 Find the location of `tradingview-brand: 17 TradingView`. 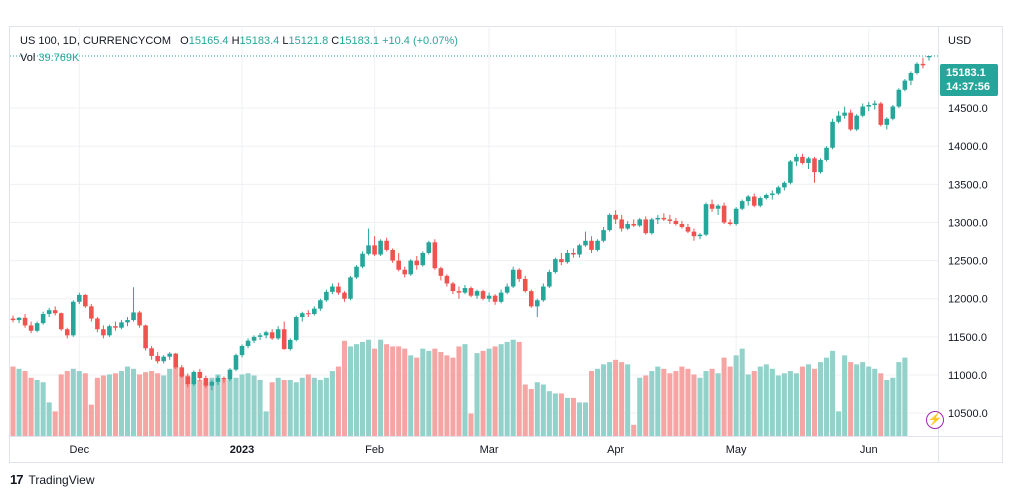

tradingview-brand: 17 TradingView is located at coordinates (52, 479).